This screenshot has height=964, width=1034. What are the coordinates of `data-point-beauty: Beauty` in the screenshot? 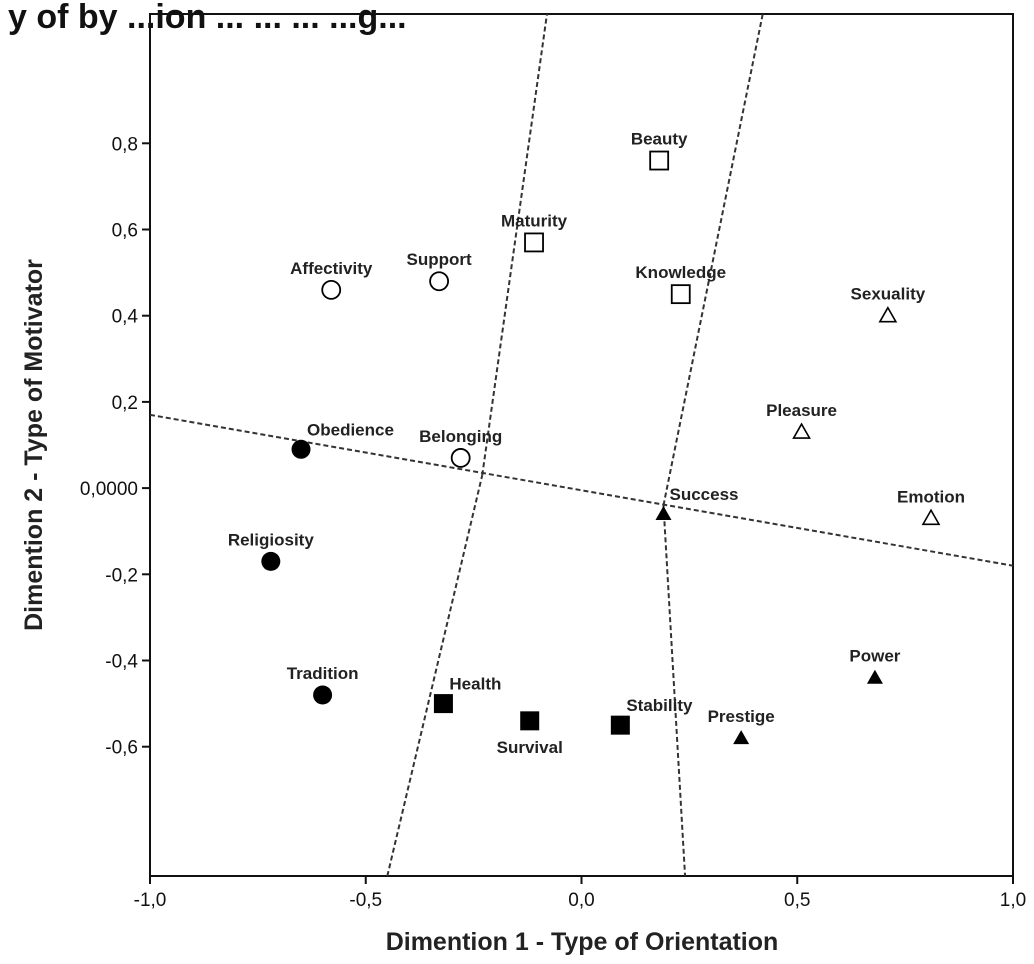 It's located at (659, 150).